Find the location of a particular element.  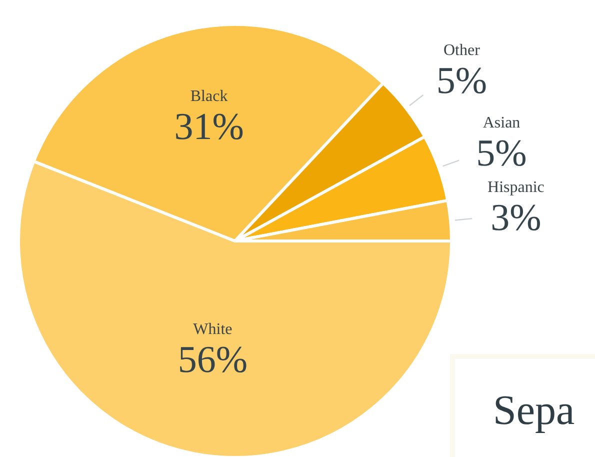

slice-label: Other is located at coordinates (462, 51).